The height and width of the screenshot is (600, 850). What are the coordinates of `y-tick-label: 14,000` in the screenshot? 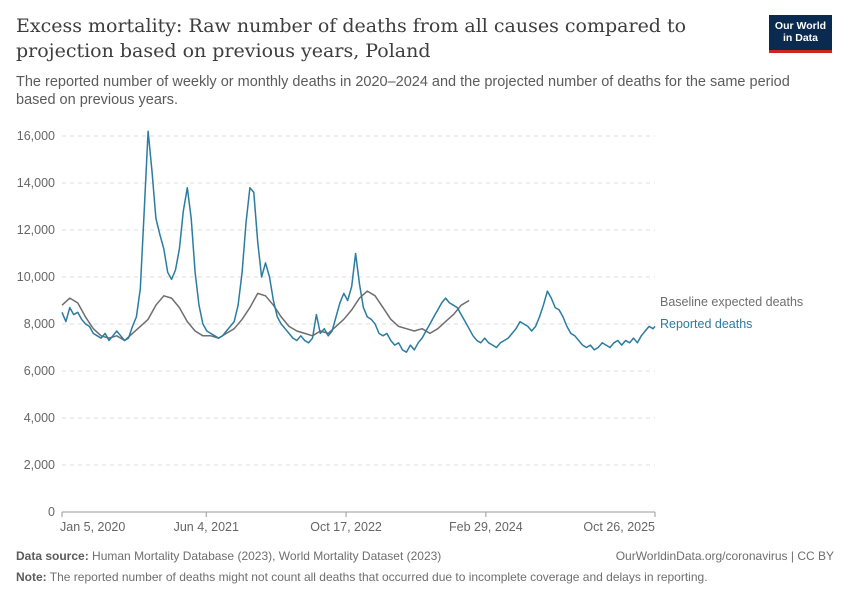 It's located at (36, 183).